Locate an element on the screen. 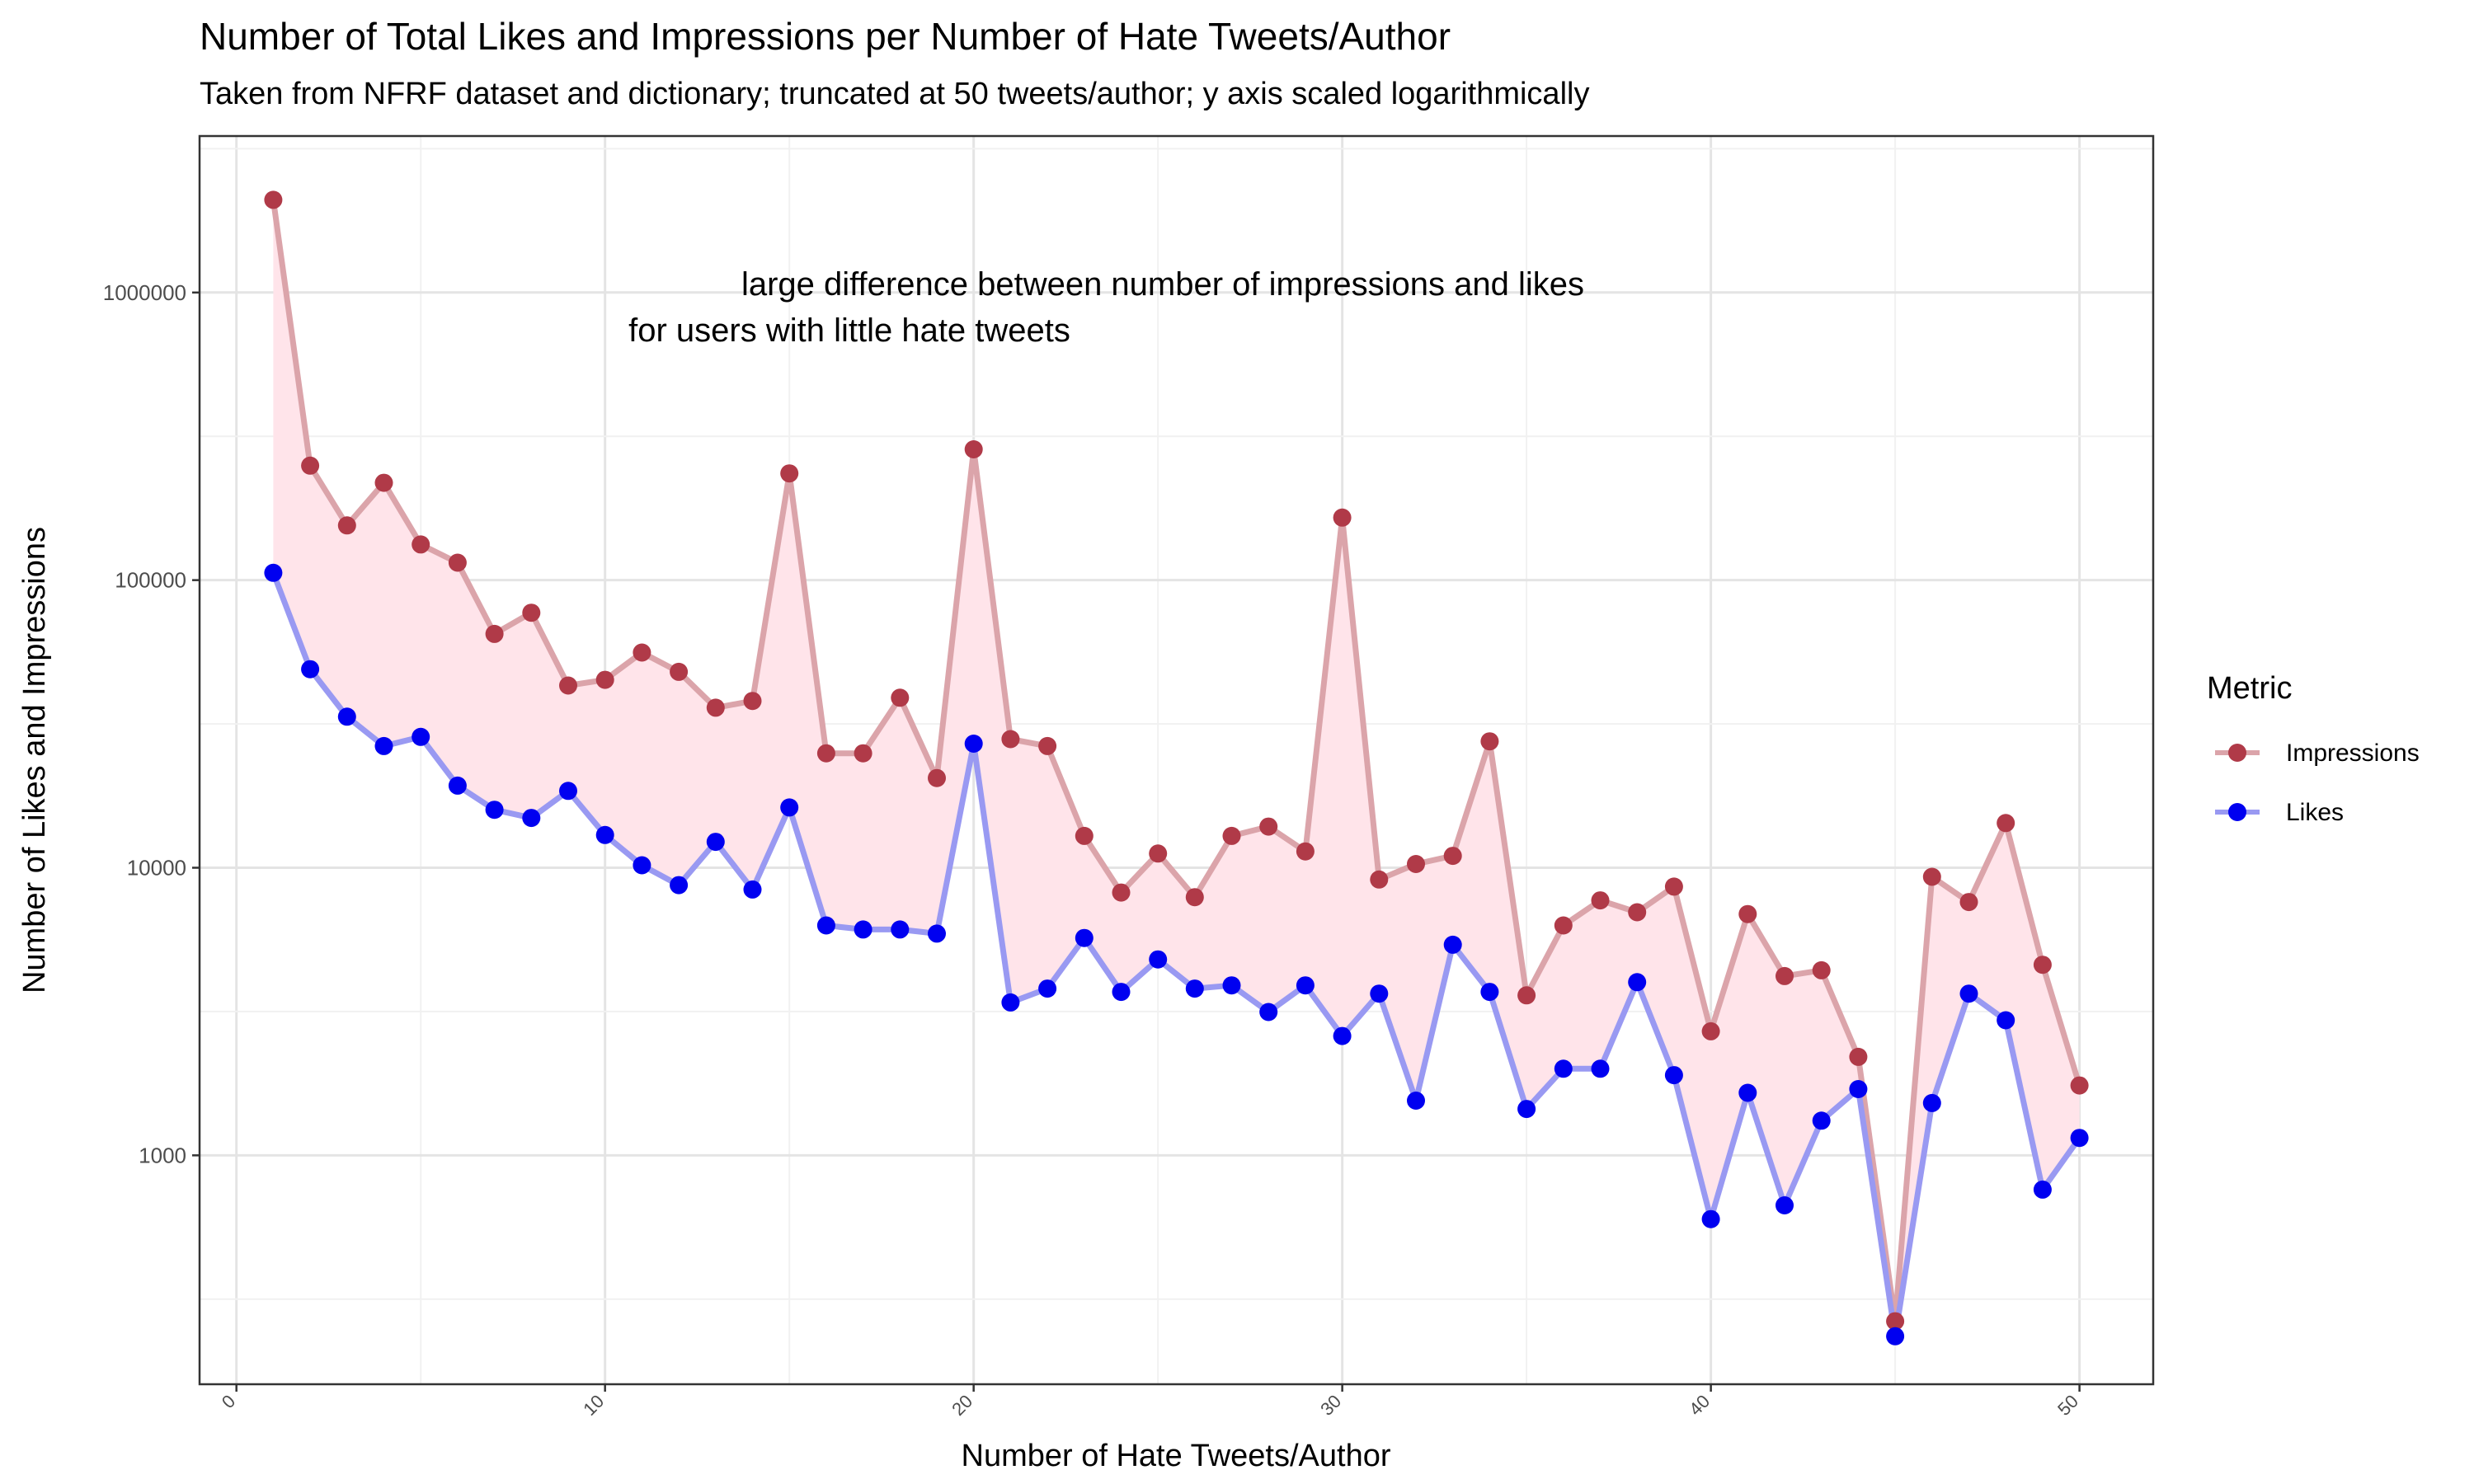 The height and width of the screenshot is (1484, 2474). x-axis-title: Number of Hate Tweets/Author is located at coordinates (1176, 1456).